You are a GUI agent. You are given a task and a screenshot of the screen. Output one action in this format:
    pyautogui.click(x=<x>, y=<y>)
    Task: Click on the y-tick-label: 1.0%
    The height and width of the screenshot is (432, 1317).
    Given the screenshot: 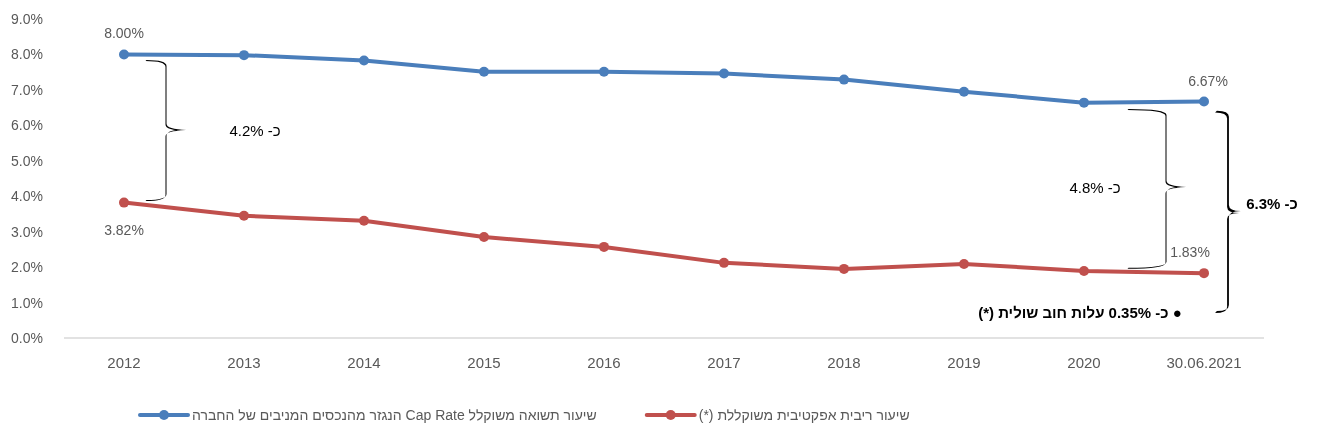 What is the action you would take?
    pyautogui.click(x=27, y=302)
    